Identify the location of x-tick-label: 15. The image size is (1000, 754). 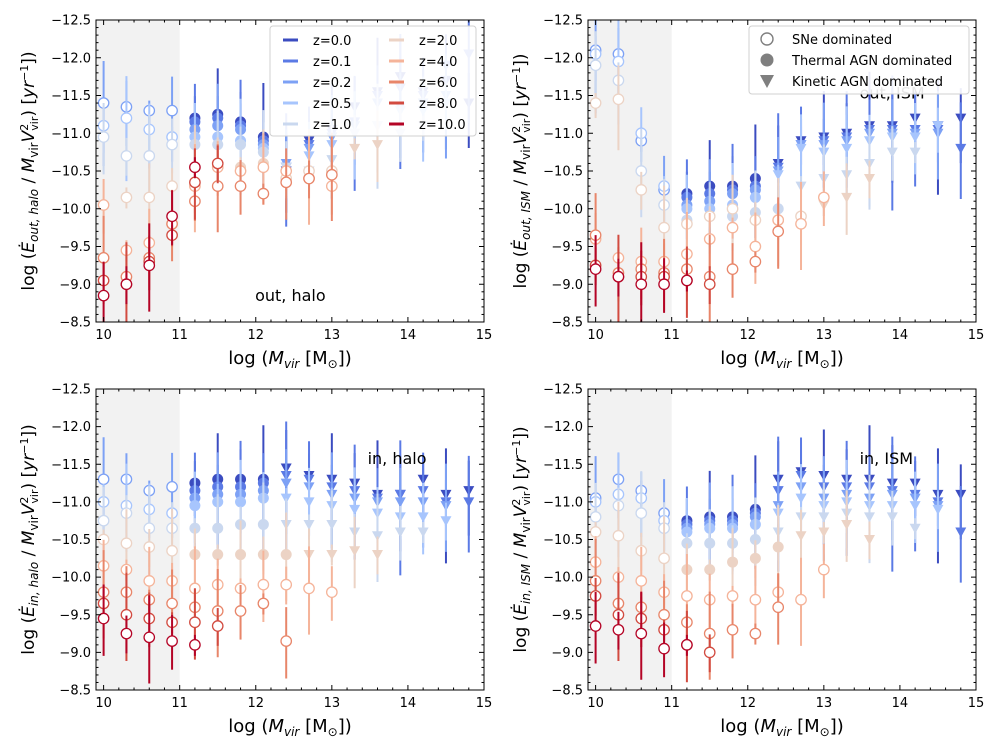
(976, 703).